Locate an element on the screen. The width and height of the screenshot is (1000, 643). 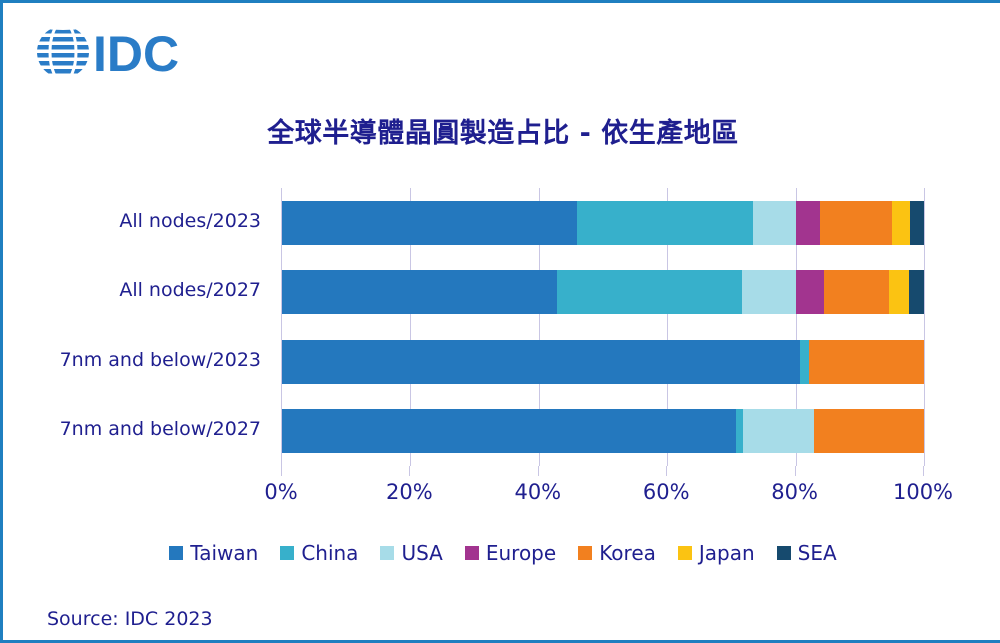
category-label: All nodes/2023 is located at coordinates (190, 220).